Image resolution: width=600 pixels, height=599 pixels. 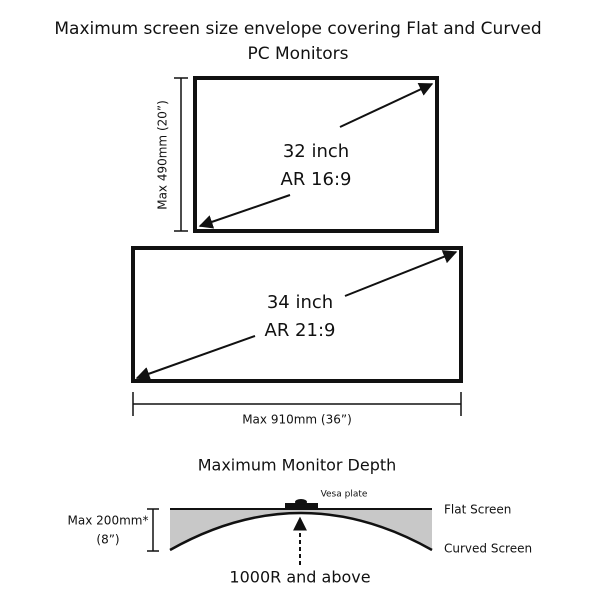 What do you see at coordinates (300, 302) in the screenshot?
I see `screen-size: 34 inch` at bounding box center [300, 302].